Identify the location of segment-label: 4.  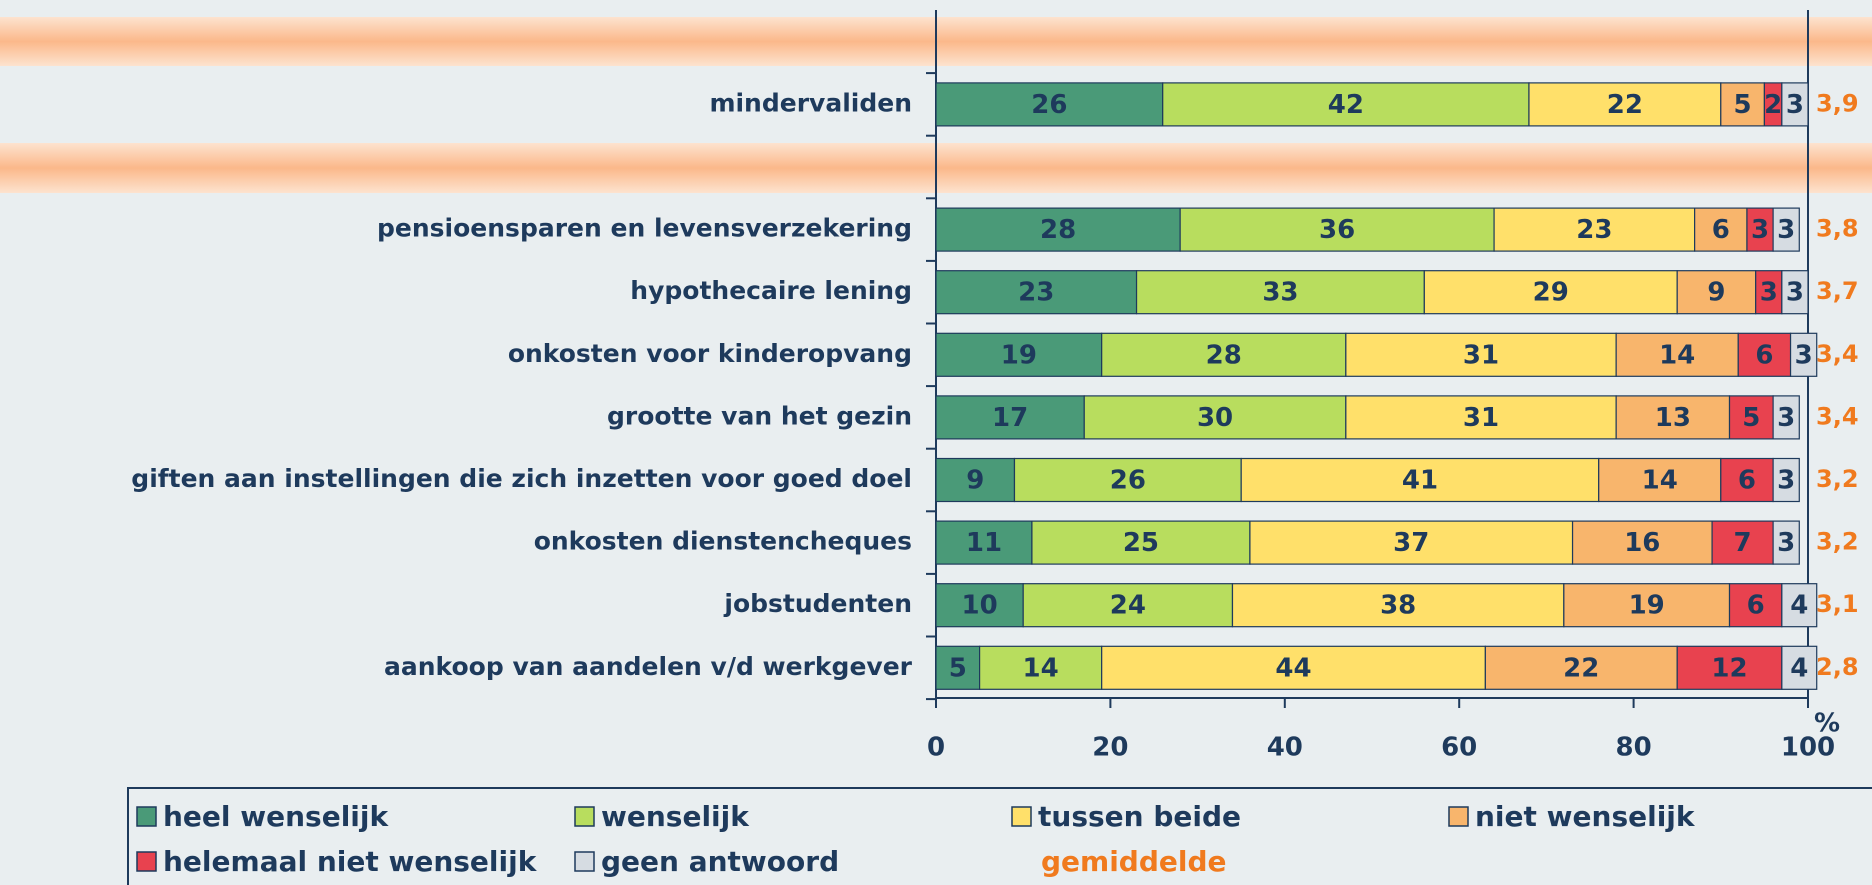
(1799, 668).